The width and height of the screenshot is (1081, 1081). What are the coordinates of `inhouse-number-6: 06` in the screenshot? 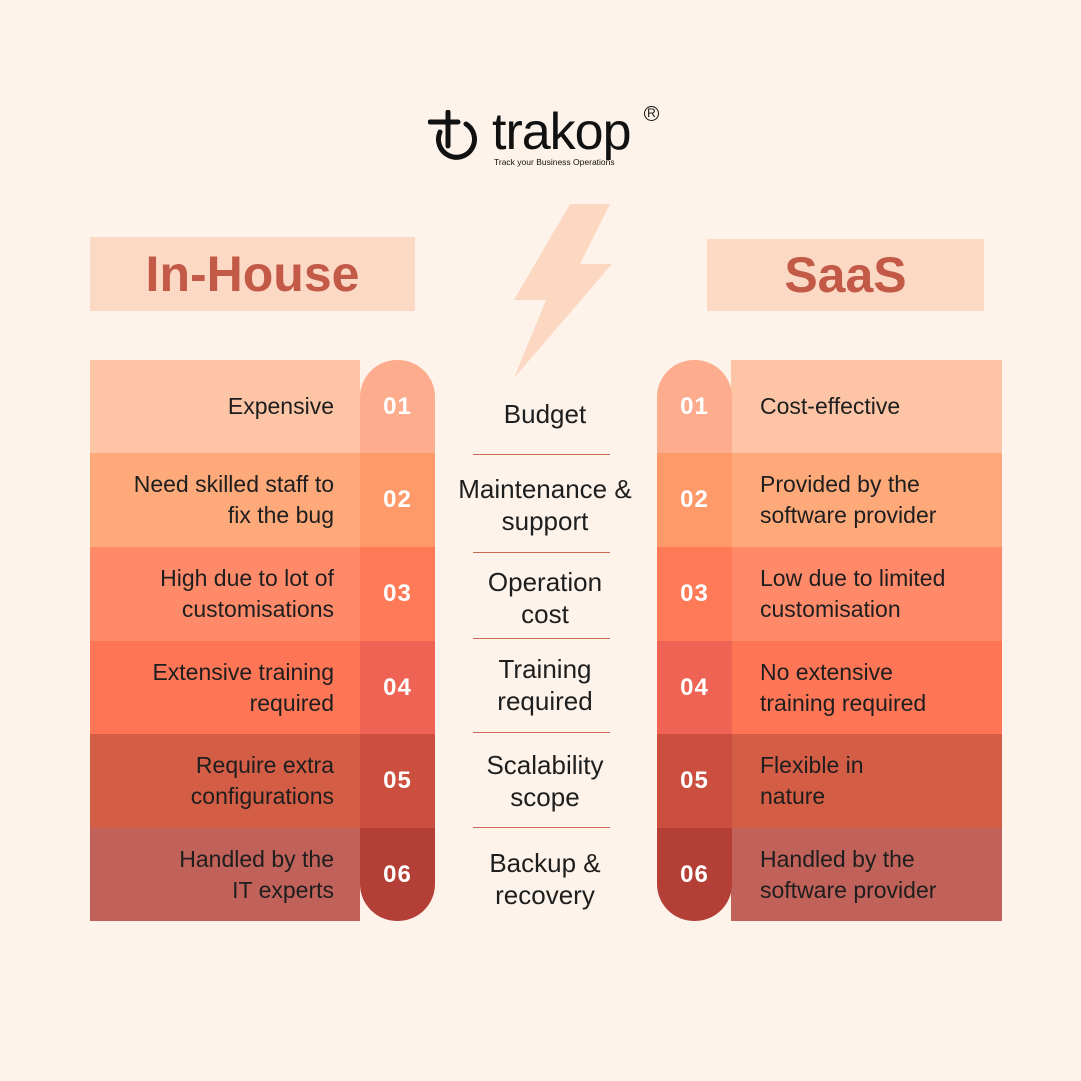 It's located at (397, 874).